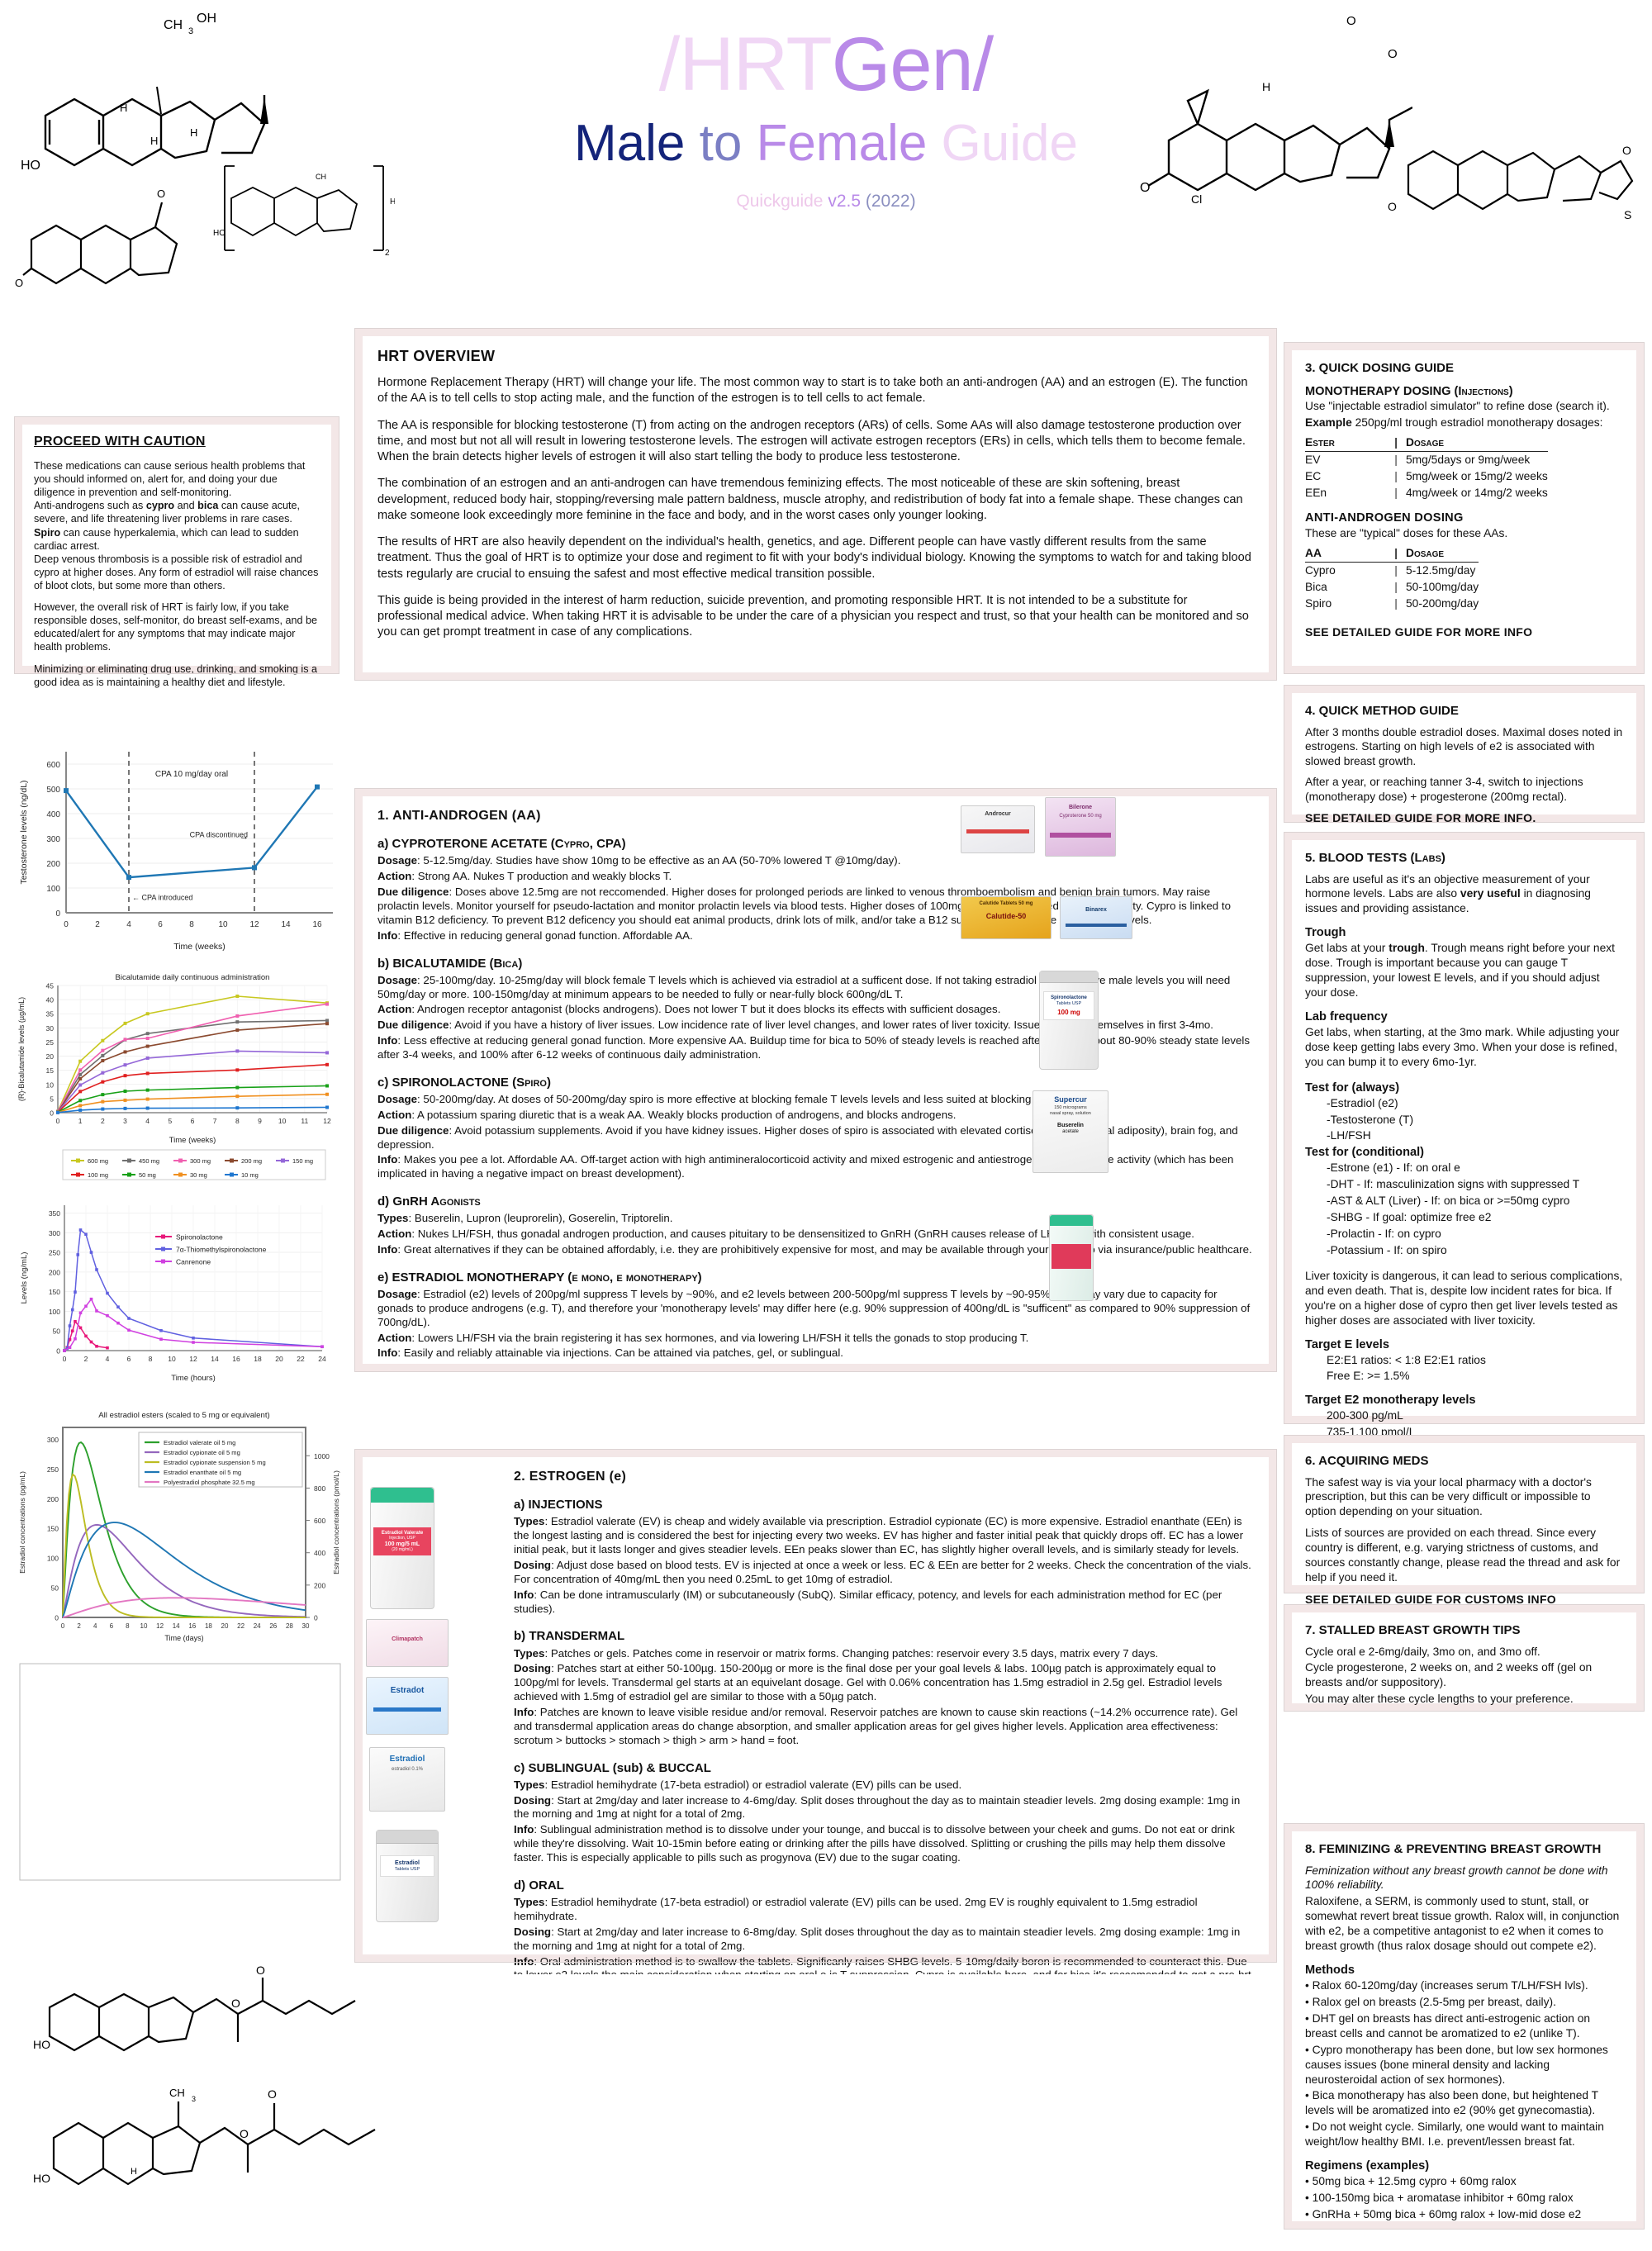 This screenshot has width=1652, height=2251. I want to click on test-item: -Prolactin - If: on cypro, so click(1384, 1234).